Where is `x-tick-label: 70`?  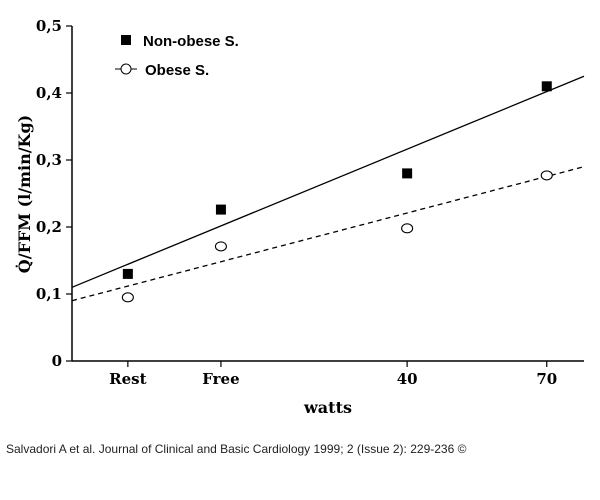 x-tick-label: 70 is located at coordinates (546, 379).